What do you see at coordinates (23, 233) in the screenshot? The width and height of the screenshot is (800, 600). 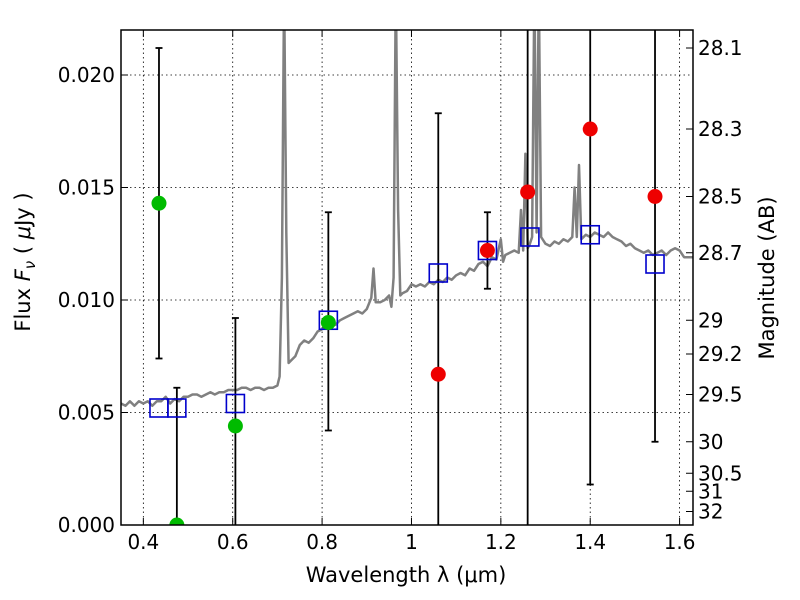 I see `y-axis-label-mu: μ` at bounding box center [23, 233].